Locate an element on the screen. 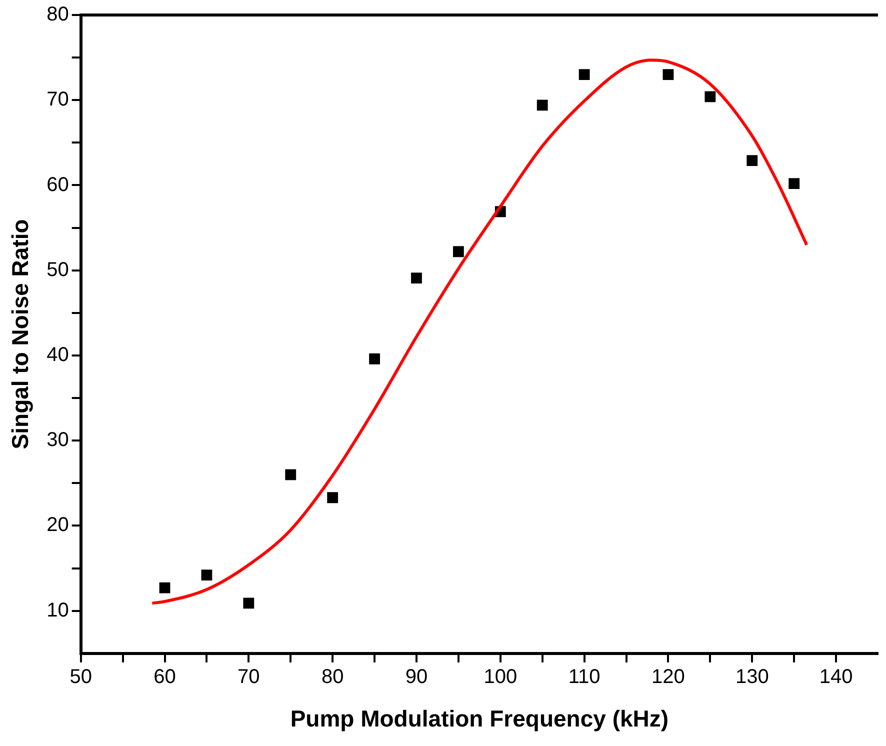 Image resolution: width=886 pixels, height=746 pixels. x-tick-label: 70 is located at coordinates (249, 677).